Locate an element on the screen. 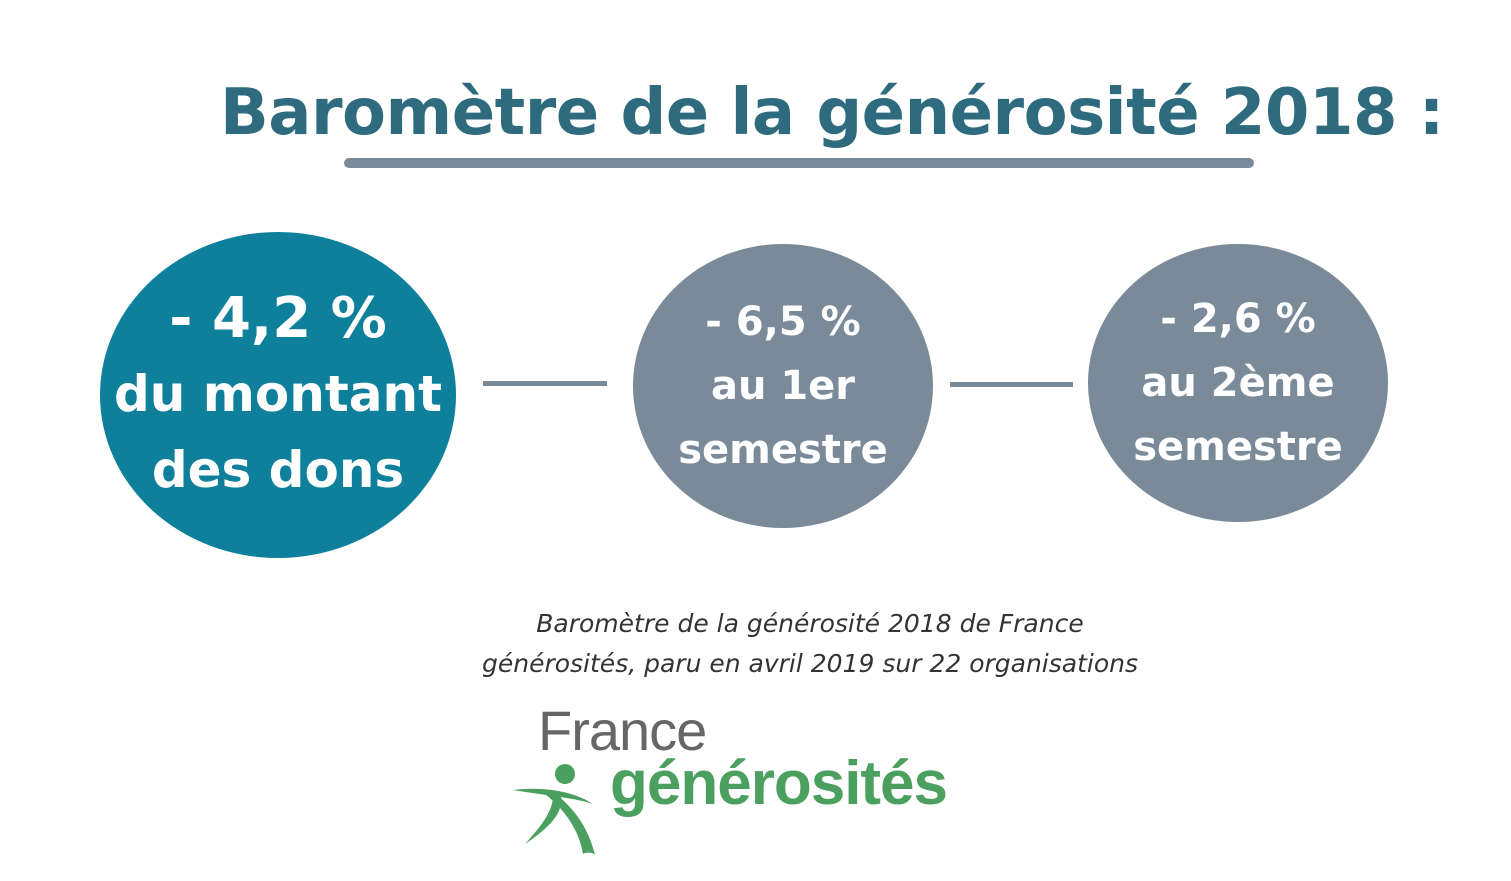 The width and height of the screenshot is (1511, 881). logo-word-france: France is located at coordinates (622, 730).